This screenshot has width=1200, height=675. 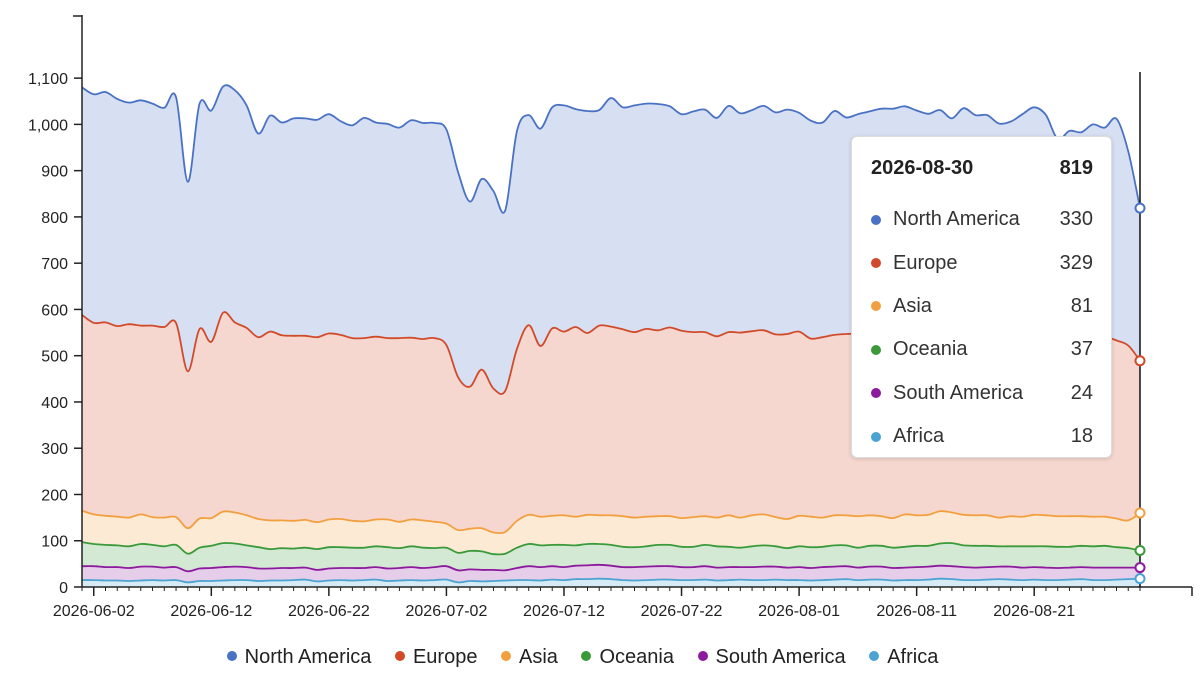 I want to click on north-america-dot-icon, so click(x=876, y=219).